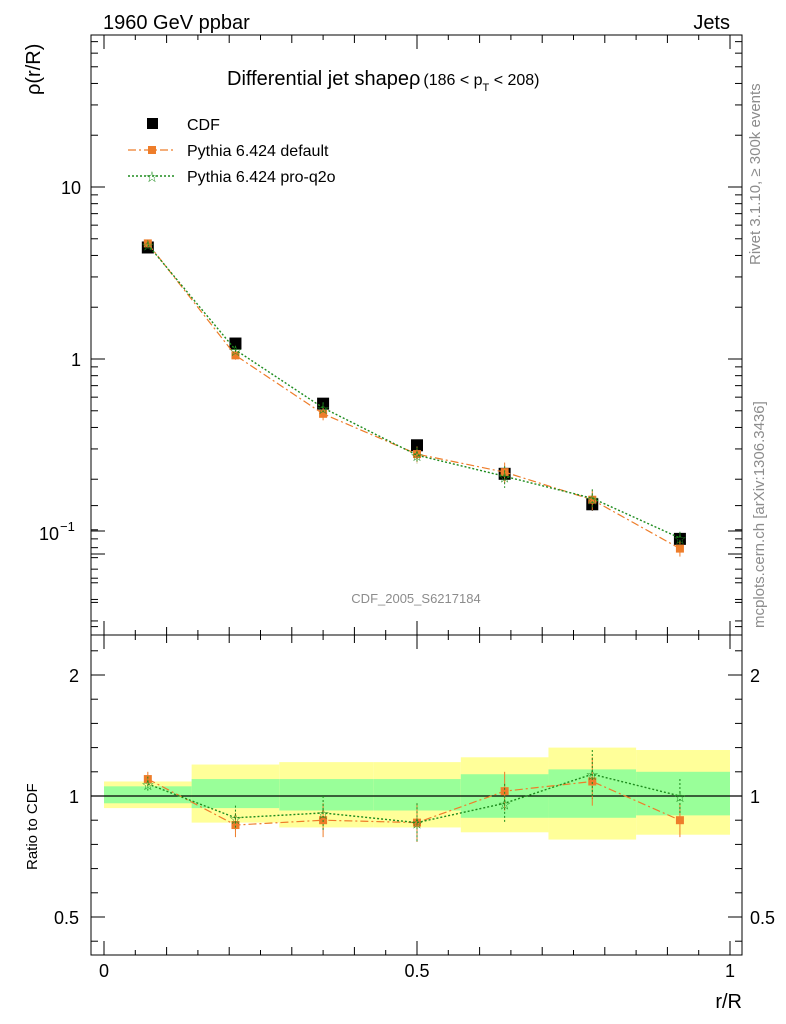 The width and height of the screenshot is (786, 1024). I want to click on main-title: Differential jet shapeρ (186 < pT < 208), so click(383, 81).